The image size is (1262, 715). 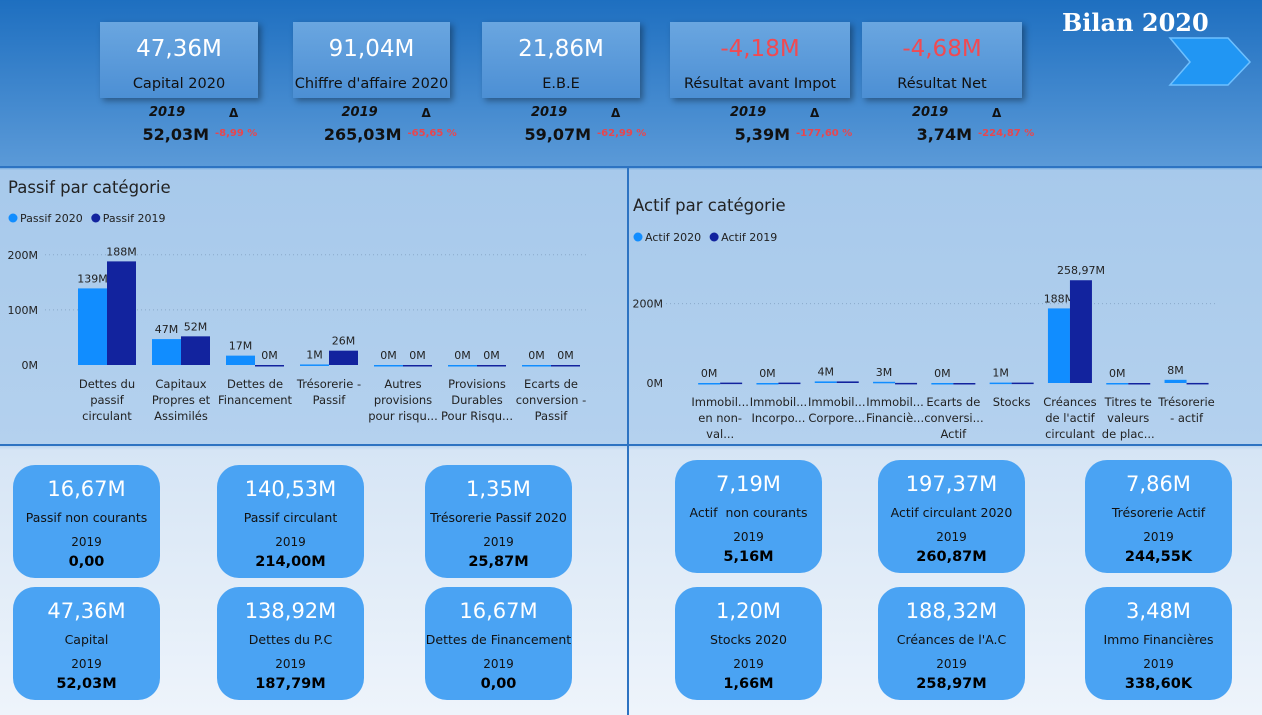 I want to click on divider, so click(x=631, y=445).